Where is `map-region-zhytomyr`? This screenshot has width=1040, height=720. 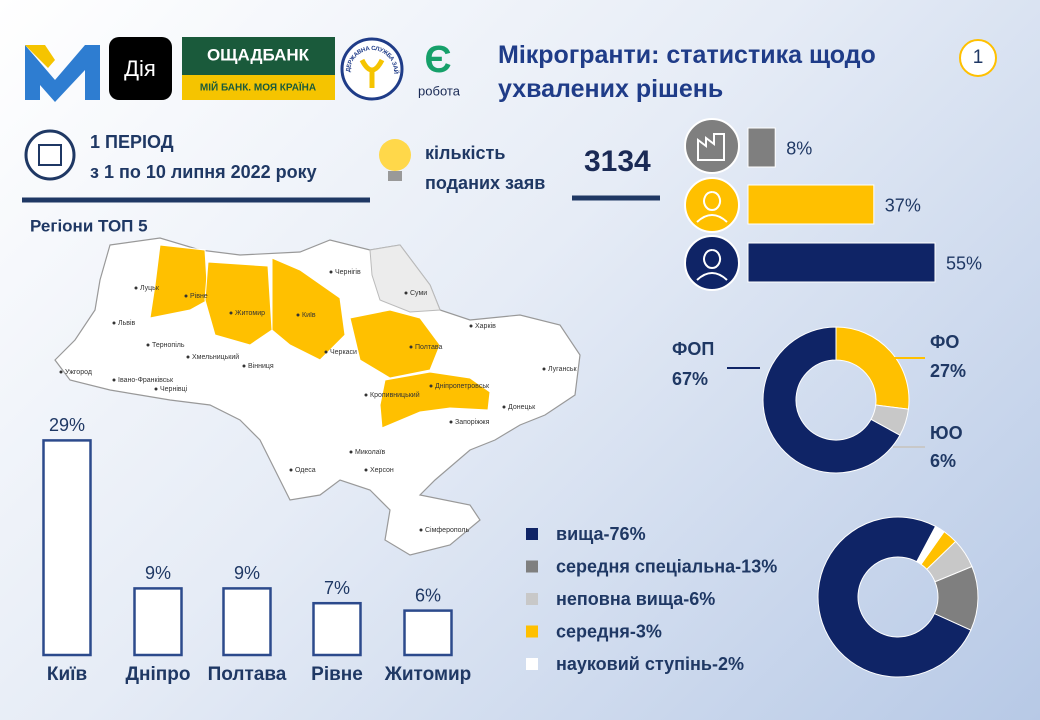 map-region-zhytomyr is located at coordinates (238, 303).